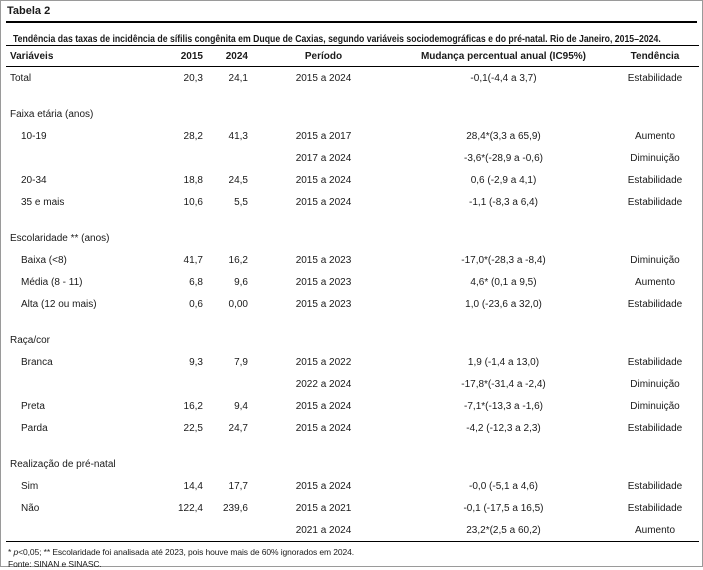 Image resolution: width=703 pixels, height=570 pixels. Describe the element at coordinates (503, 282) in the screenshot. I see `annual-percent-change: 4,6* (0,1 a 9,5)` at that location.